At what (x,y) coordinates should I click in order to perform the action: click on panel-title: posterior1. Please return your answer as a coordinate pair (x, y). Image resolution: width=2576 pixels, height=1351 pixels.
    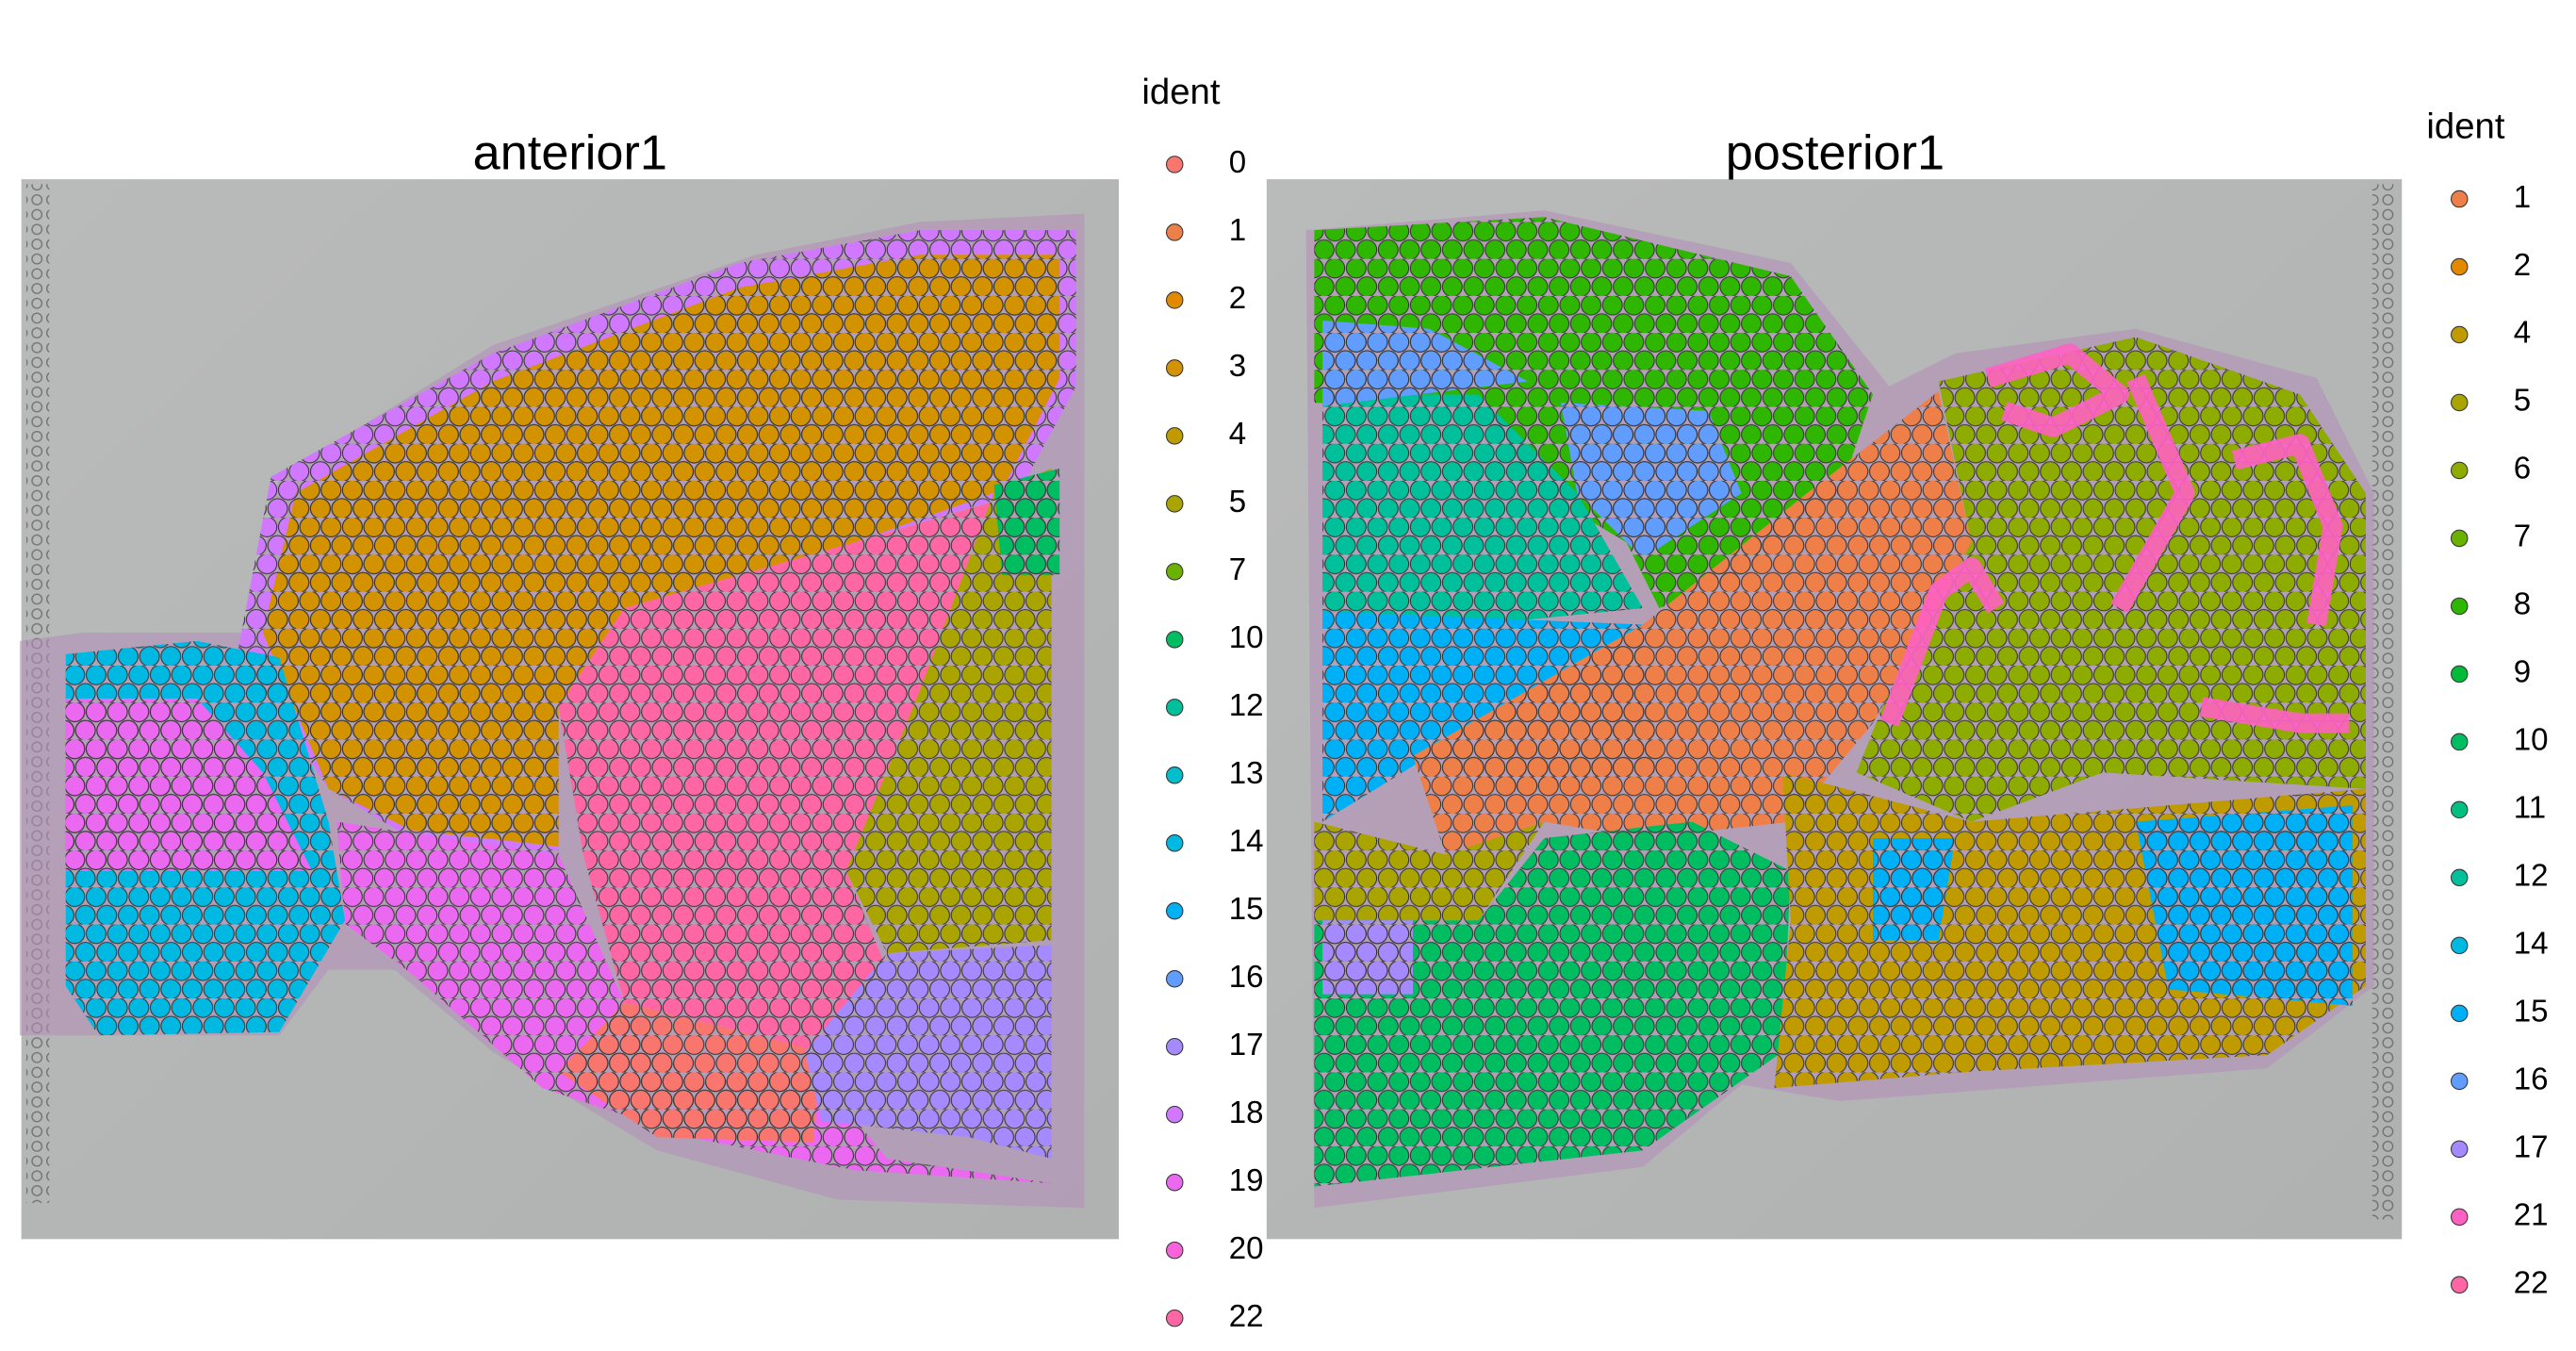
    Looking at the image, I should click on (1835, 153).